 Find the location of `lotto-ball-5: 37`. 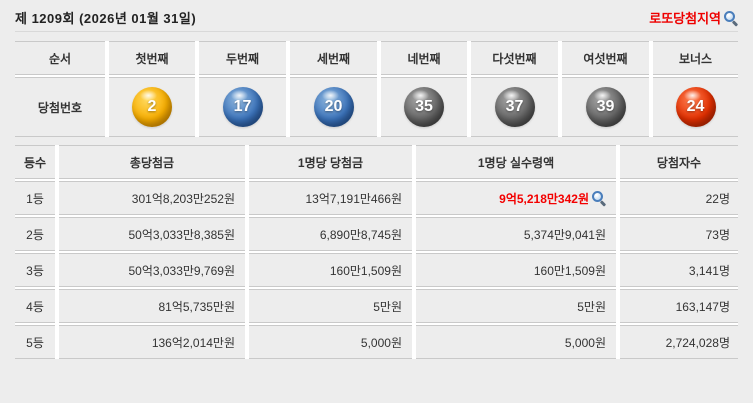

lotto-ball-5: 37 is located at coordinates (514, 107).